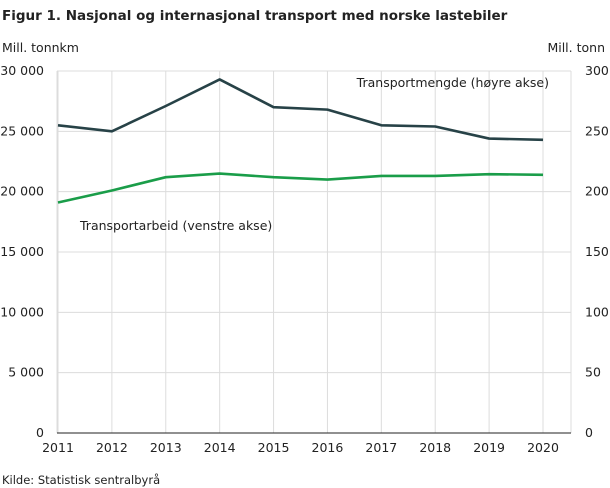 Image resolution: width=610 pixels, height=488 pixels. Describe the element at coordinates (597, 130) in the screenshot. I see `right-tick-label: 250` at that location.